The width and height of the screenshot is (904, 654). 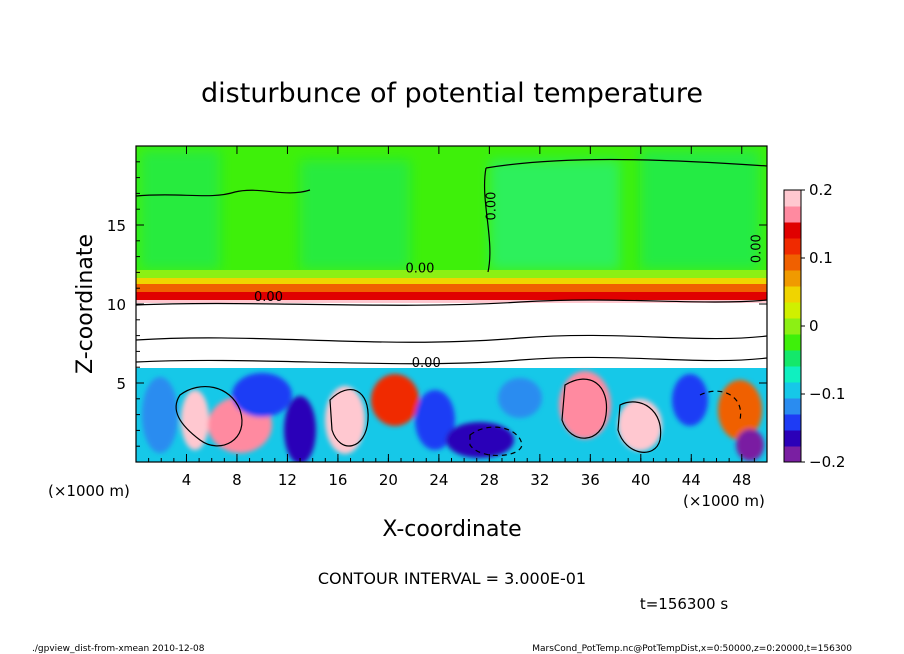 I want to click on x-unit-left: (×1000 m), so click(x=89, y=491).